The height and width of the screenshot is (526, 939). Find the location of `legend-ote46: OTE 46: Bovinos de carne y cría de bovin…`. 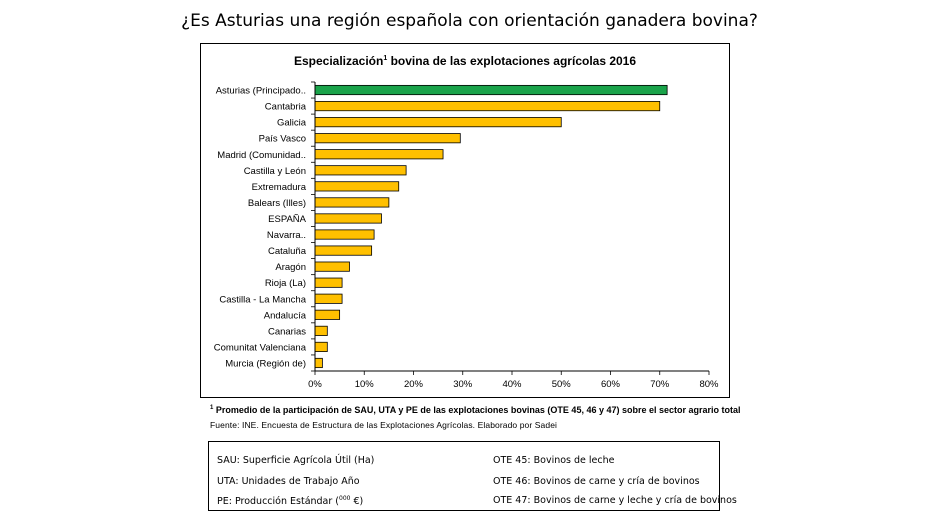

legend-ote46: OTE 46: Bovinos de carne y cría de bovin… is located at coordinates (596, 481).